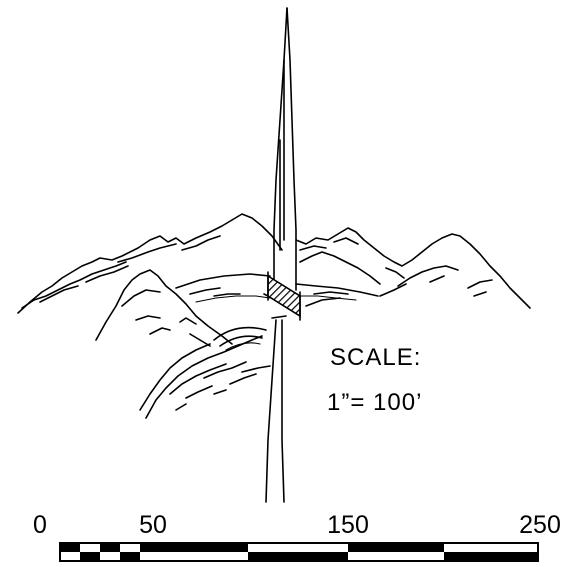 The width and height of the screenshot is (573, 567). Describe the element at coordinates (540, 525) in the screenshot. I see `scale-tick-250: 250` at that location.